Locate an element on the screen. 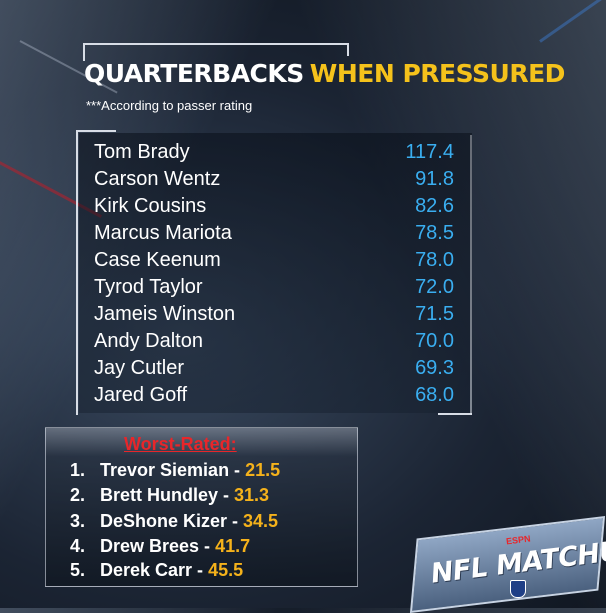  worst-name: Trevor Siemian - is located at coordinates (173, 470).